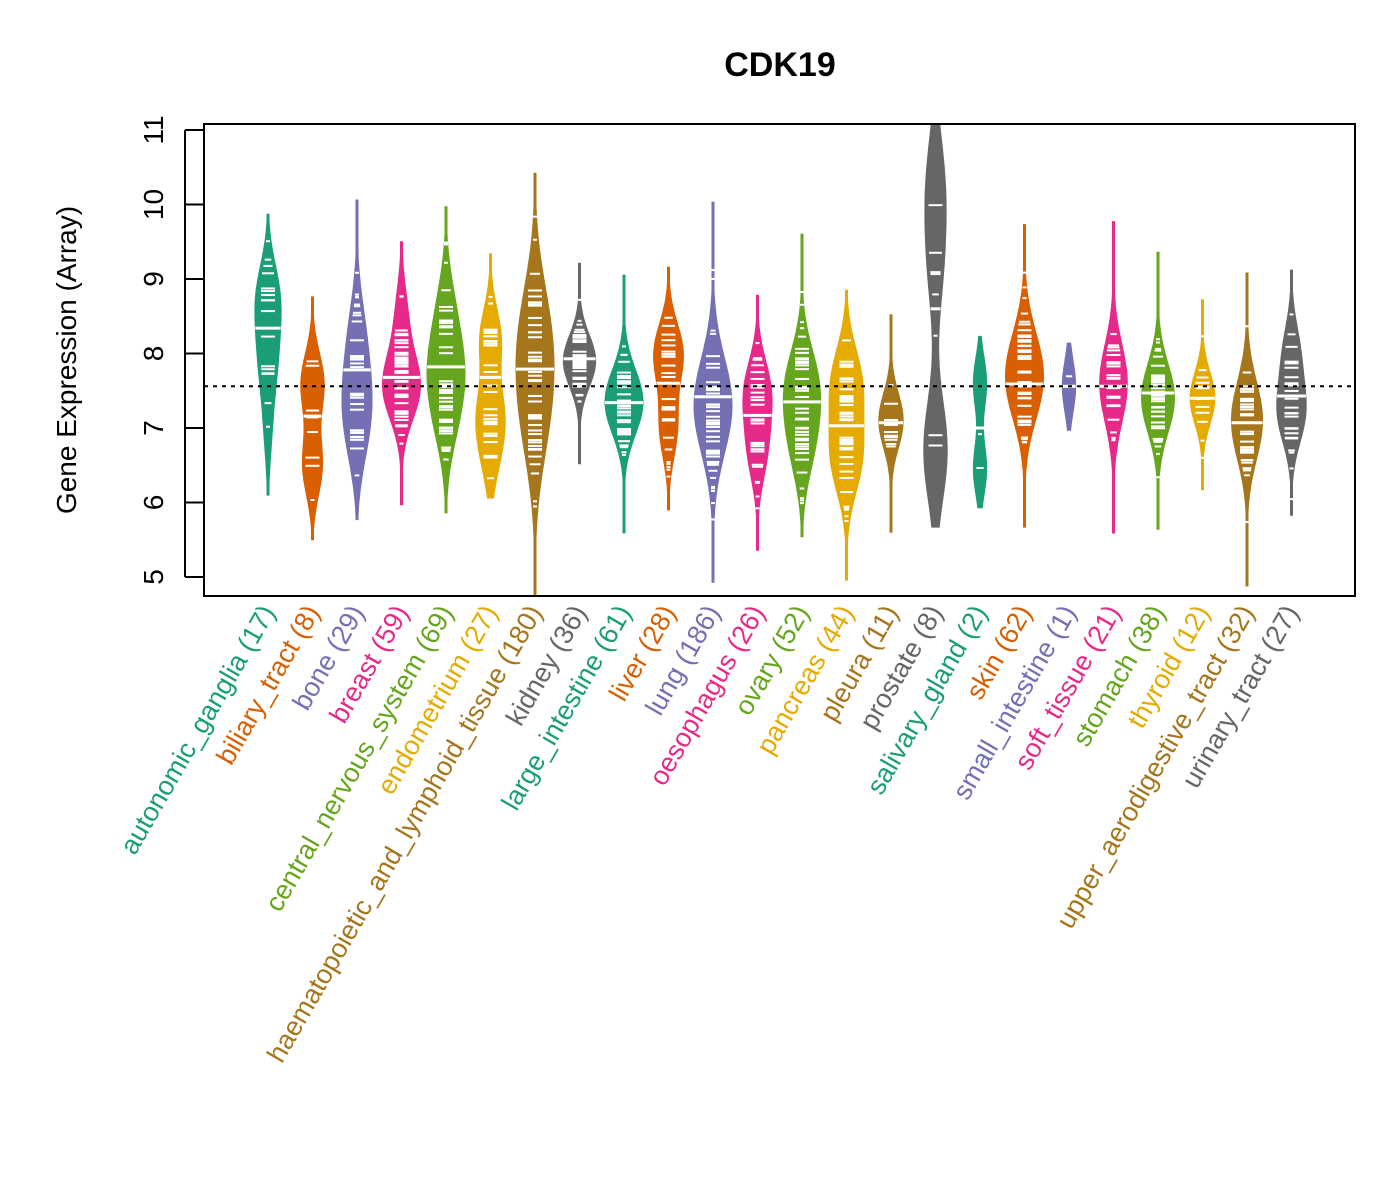 The height and width of the screenshot is (1200, 1400). Describe the element at coordinates (1158, 390) in the screenshot. I see `violin-stomach` at that location.